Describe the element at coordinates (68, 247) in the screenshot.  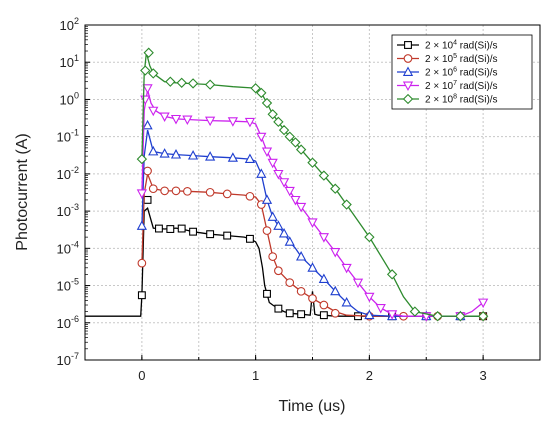
I see `y-tick-label: 10⁻⁴` at that location.